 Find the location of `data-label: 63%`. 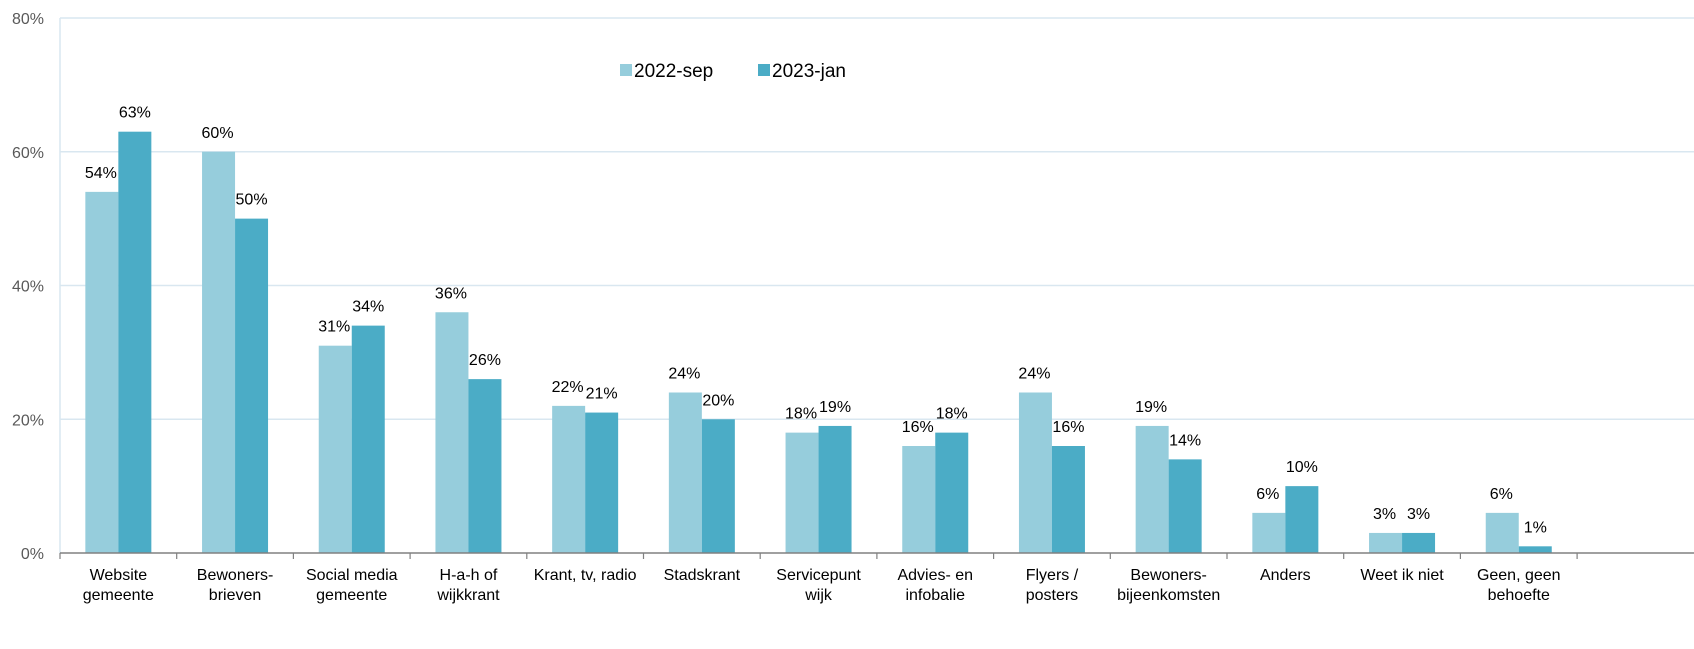

data-label: 63% is located at coordinates (135, 113).